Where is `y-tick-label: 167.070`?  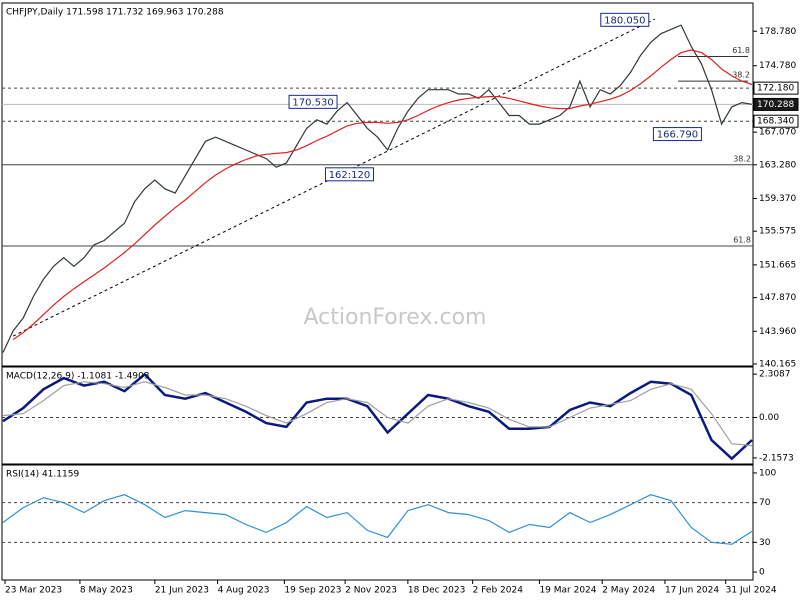
y-tick-label: 167.070 is located at coordinates (777, 133).